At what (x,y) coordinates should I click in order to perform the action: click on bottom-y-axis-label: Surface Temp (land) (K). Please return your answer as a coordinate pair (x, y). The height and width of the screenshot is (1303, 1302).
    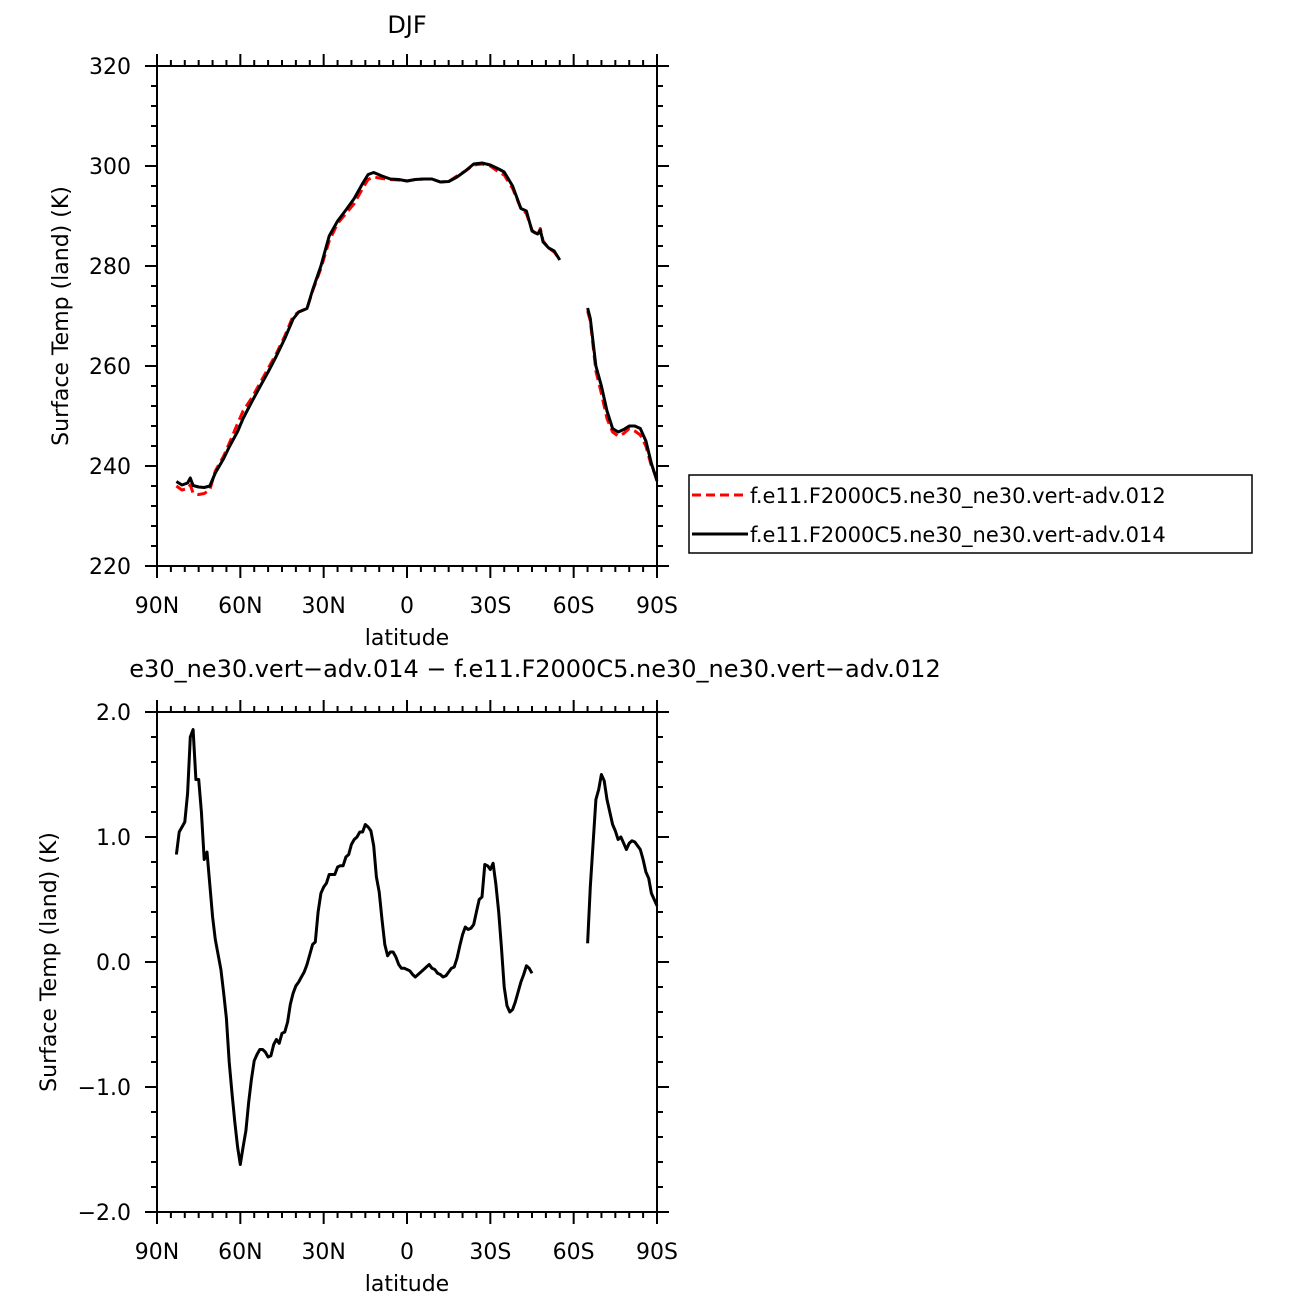
    Looking at the image, I should click on (49, 962).